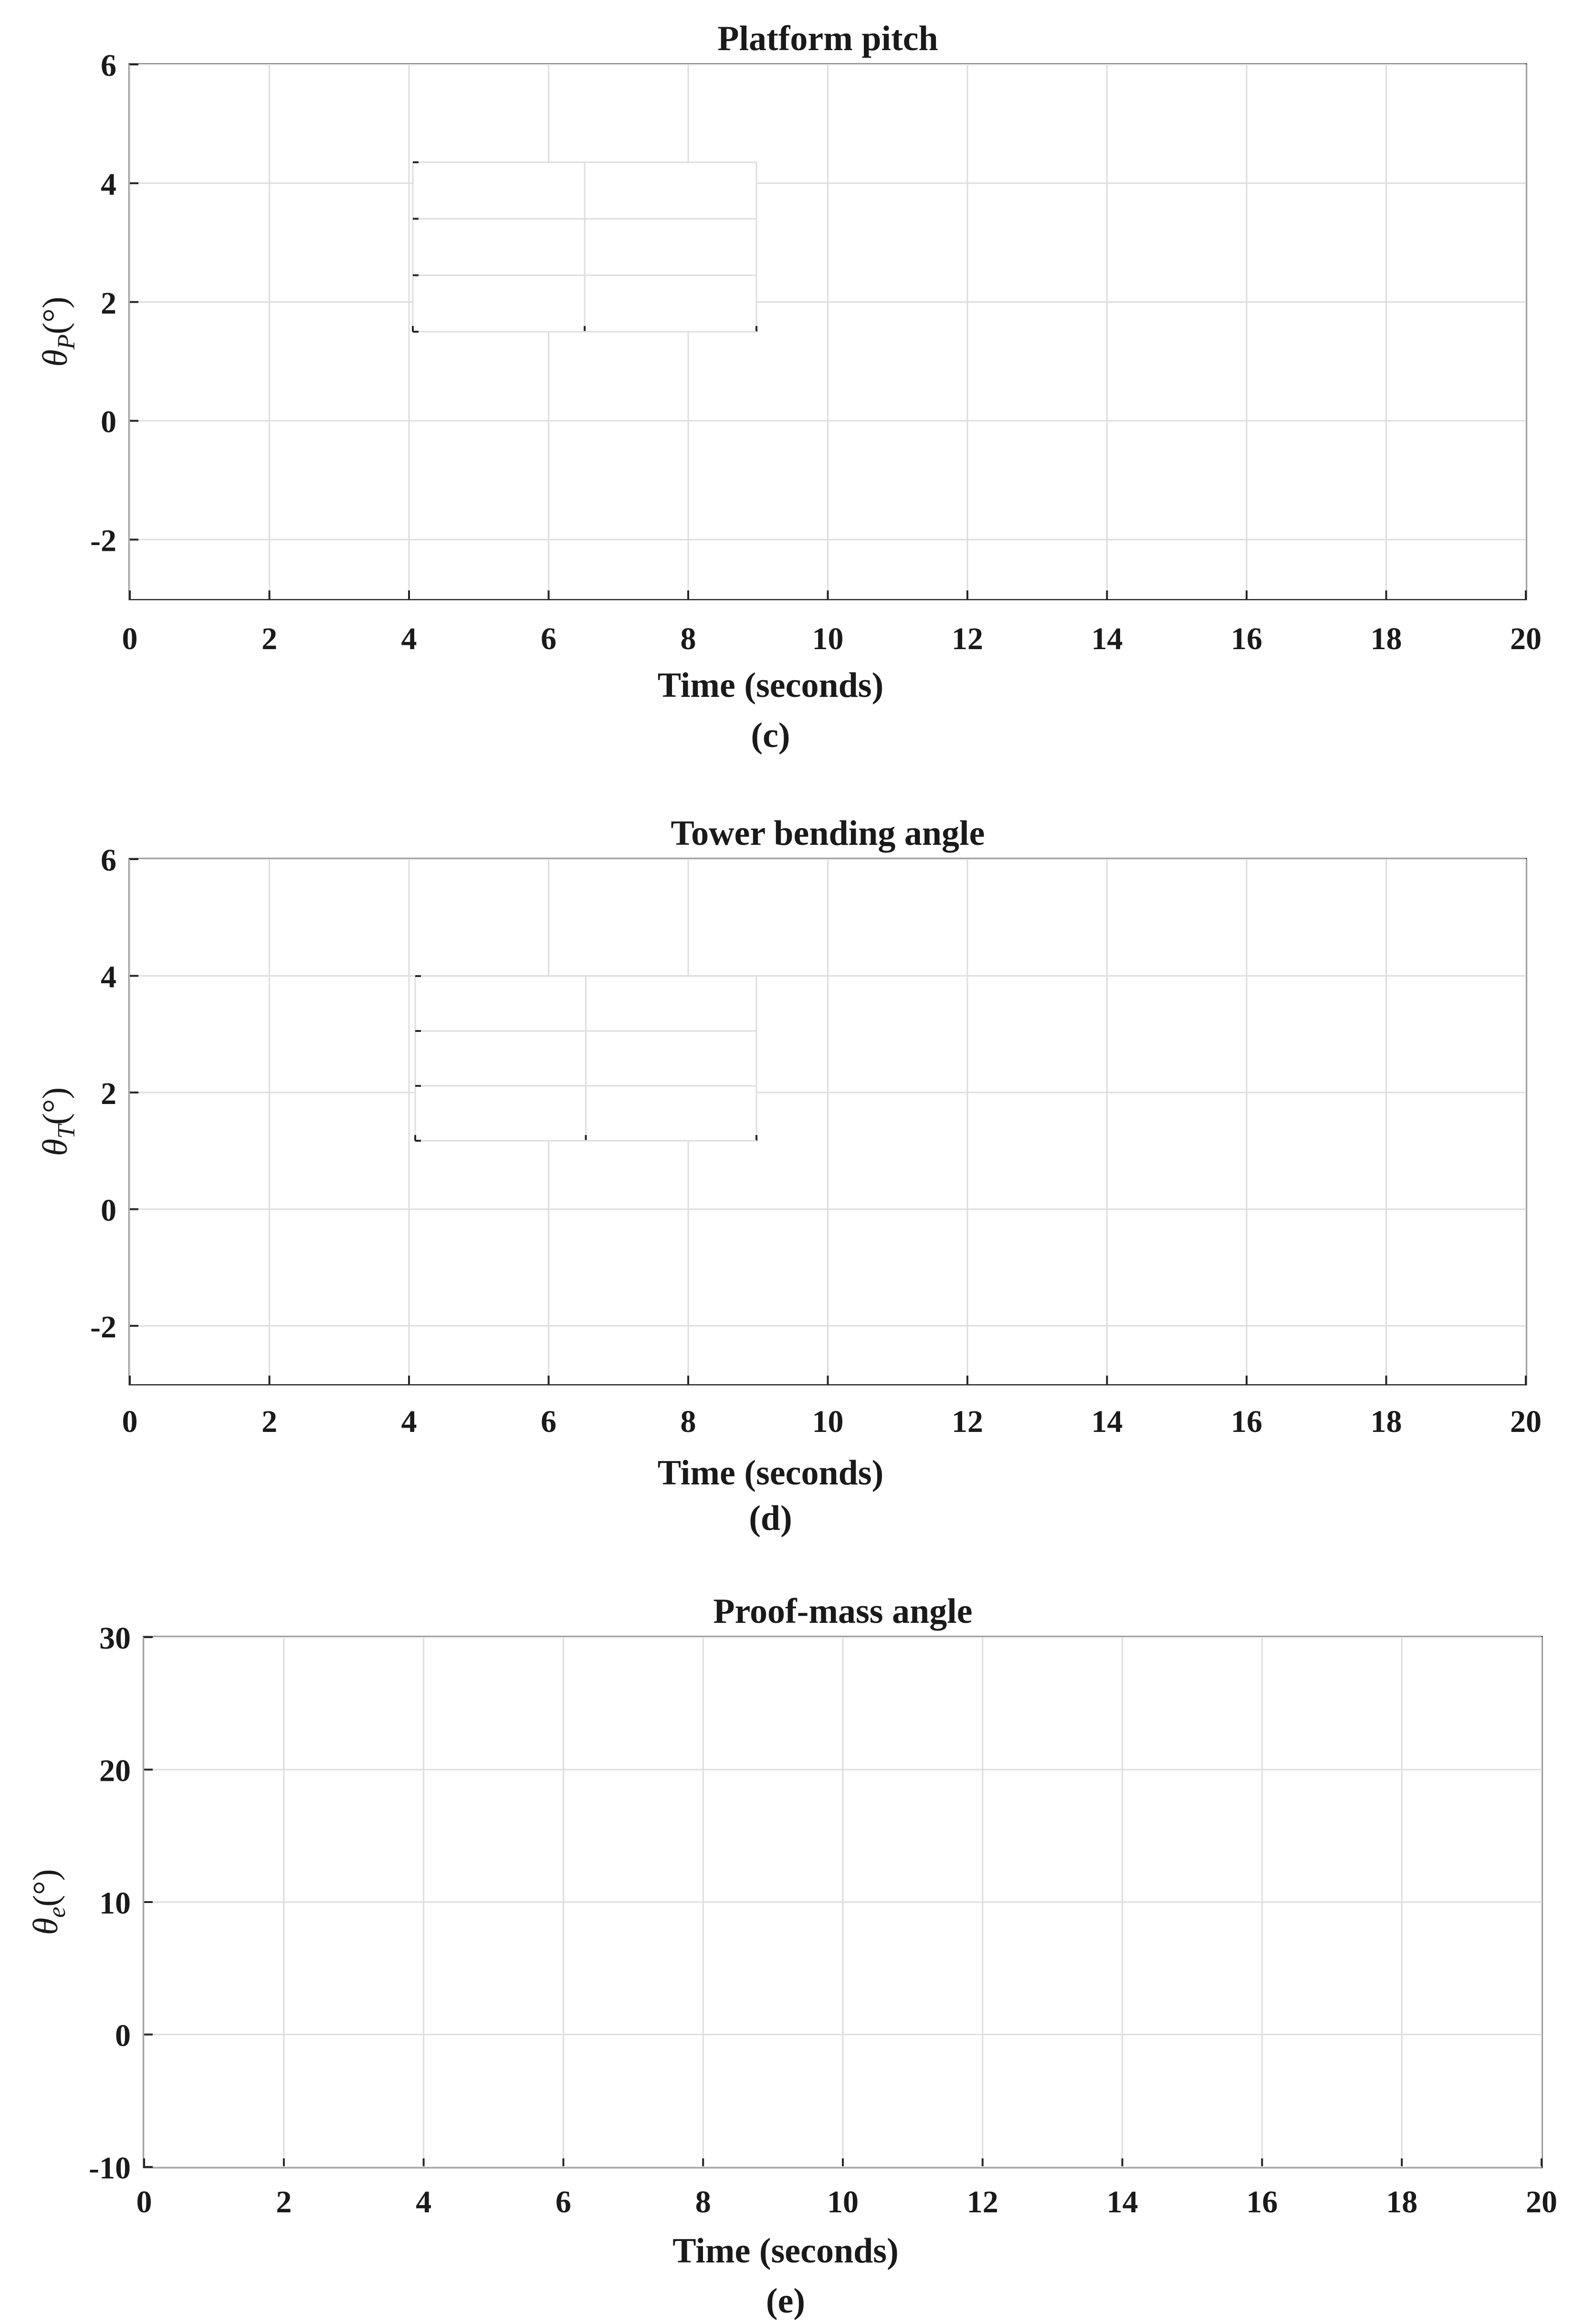 The width and height of the screenshot is (1595, 2324). I want to click on chart-title: Tower bending angle, so click(828, 833).